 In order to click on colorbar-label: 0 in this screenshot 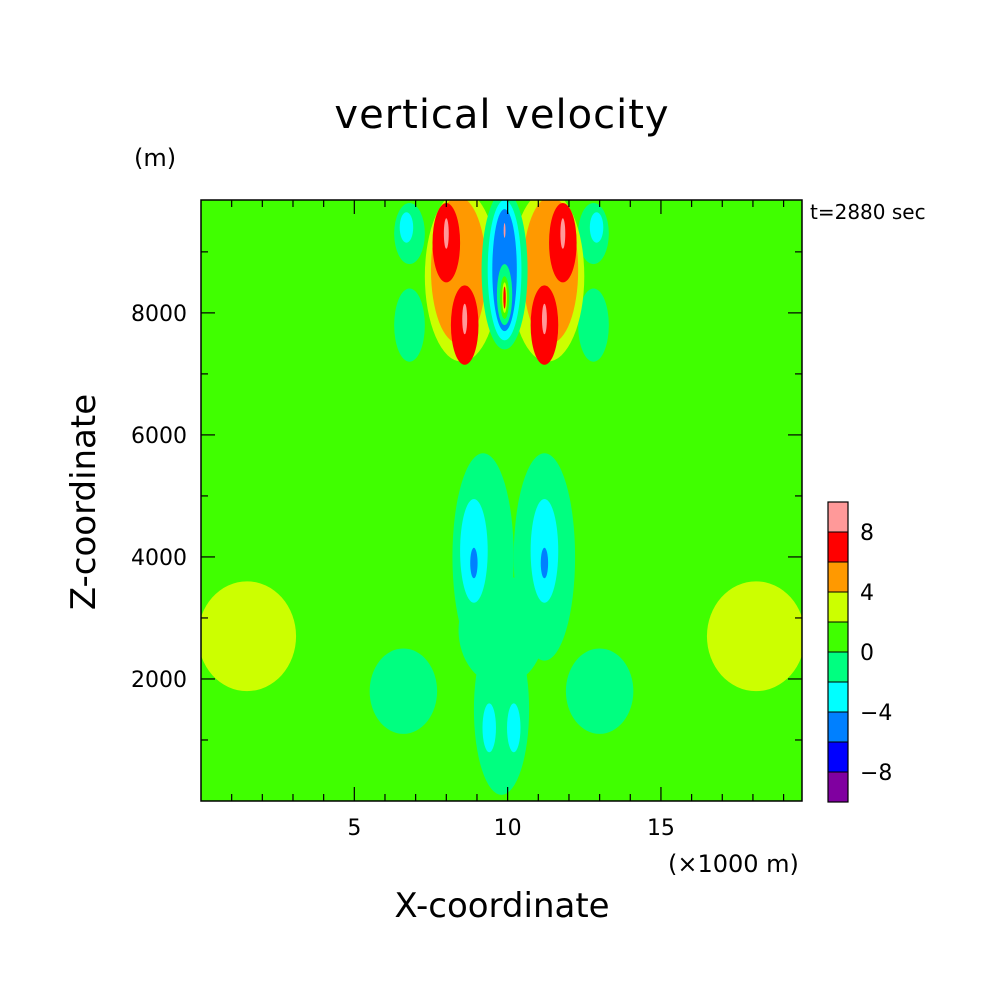, I will do `click(867, 653)`.